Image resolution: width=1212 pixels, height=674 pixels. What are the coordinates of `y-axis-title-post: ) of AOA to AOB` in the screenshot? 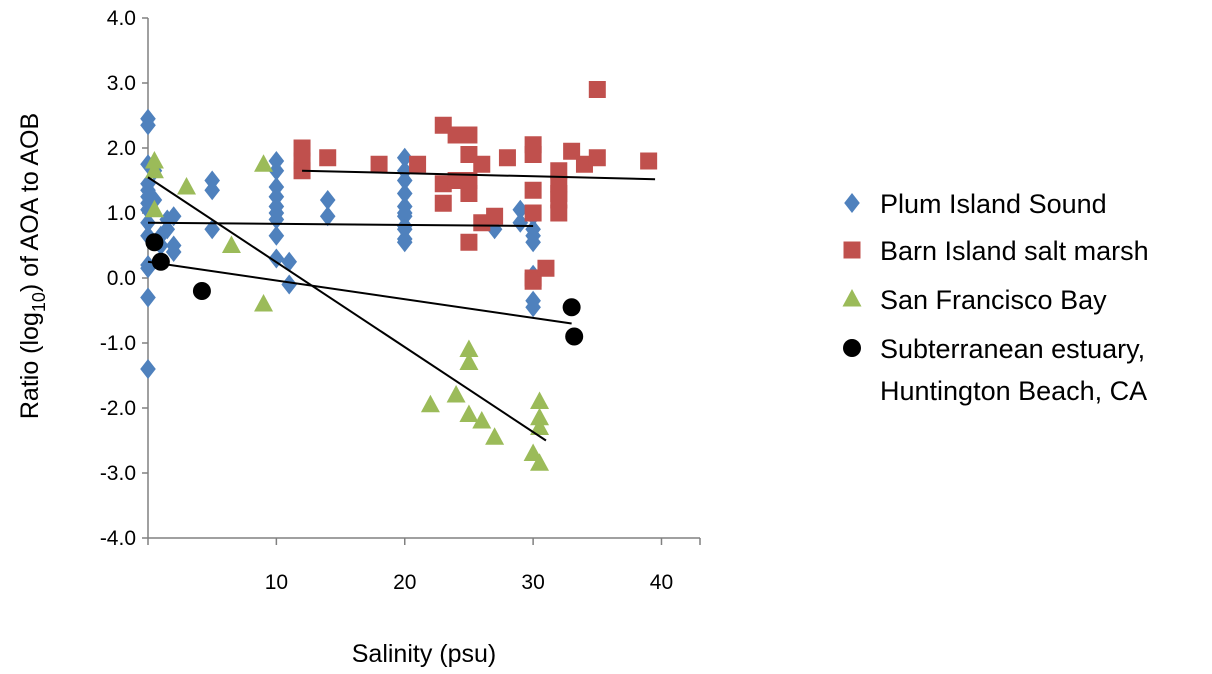 It's located at (30, 202).